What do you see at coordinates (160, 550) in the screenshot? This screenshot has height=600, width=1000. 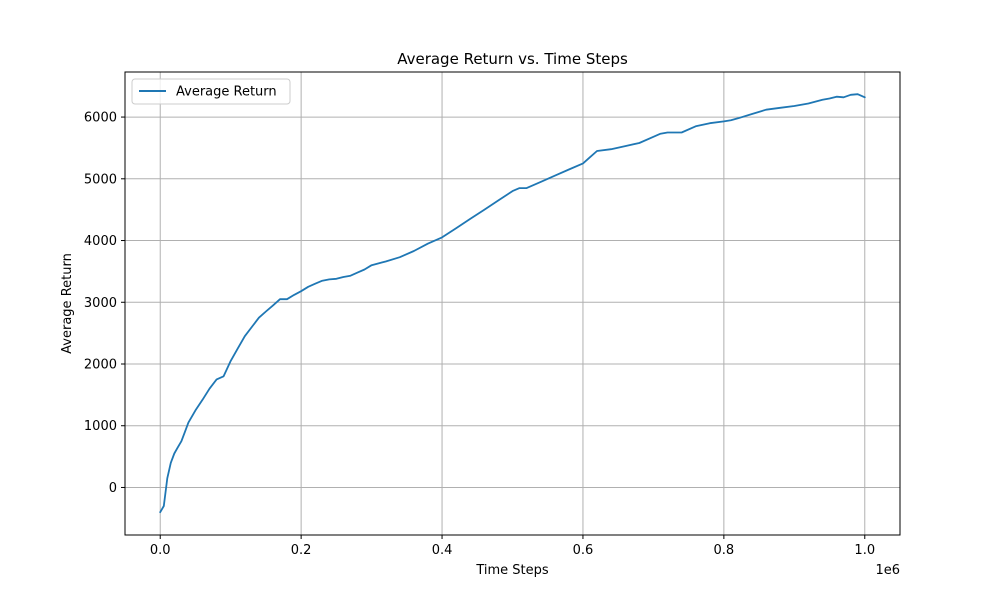 I see `x-tick-label: 0.0` at bounding box center [160, 550].